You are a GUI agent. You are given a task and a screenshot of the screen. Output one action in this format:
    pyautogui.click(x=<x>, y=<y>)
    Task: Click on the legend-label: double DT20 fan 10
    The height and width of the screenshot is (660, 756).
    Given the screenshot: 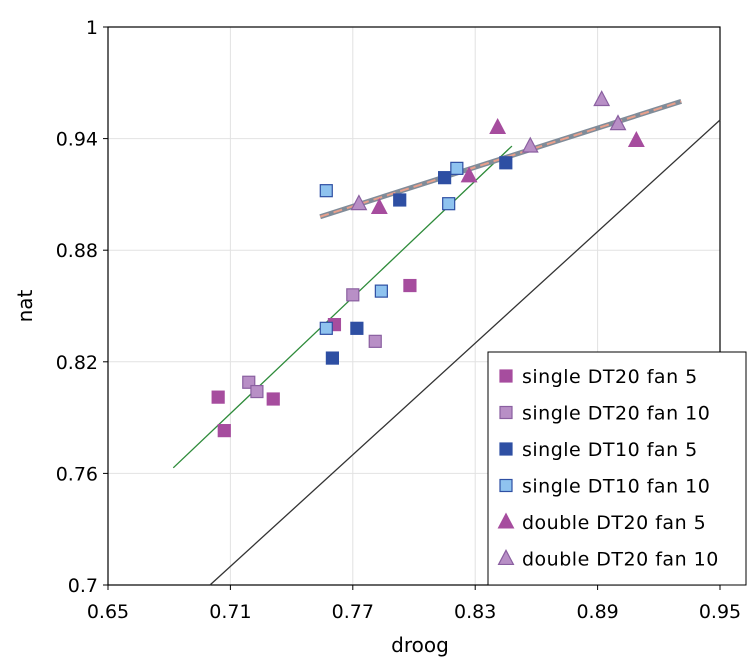 What is the action you would take?
    pyautogui.click(x=620, y=560)
    